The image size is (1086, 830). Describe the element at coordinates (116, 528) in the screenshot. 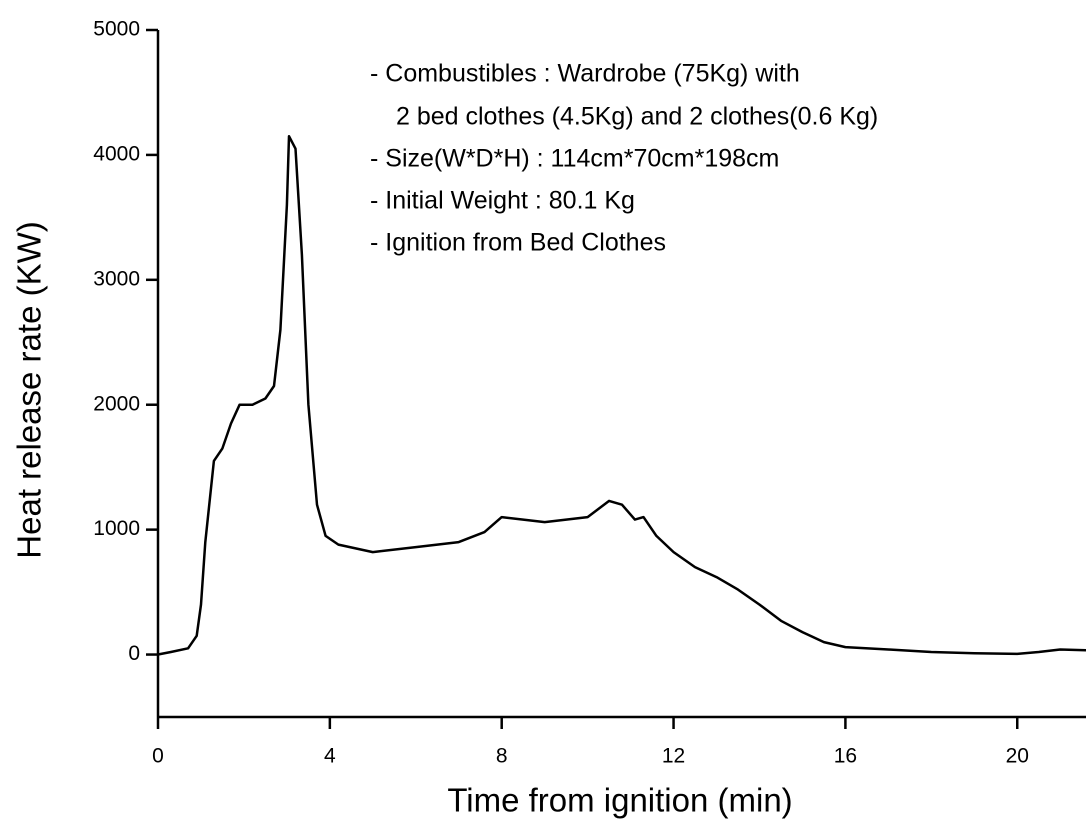

I see `y-tick-label: 1000` at that location.